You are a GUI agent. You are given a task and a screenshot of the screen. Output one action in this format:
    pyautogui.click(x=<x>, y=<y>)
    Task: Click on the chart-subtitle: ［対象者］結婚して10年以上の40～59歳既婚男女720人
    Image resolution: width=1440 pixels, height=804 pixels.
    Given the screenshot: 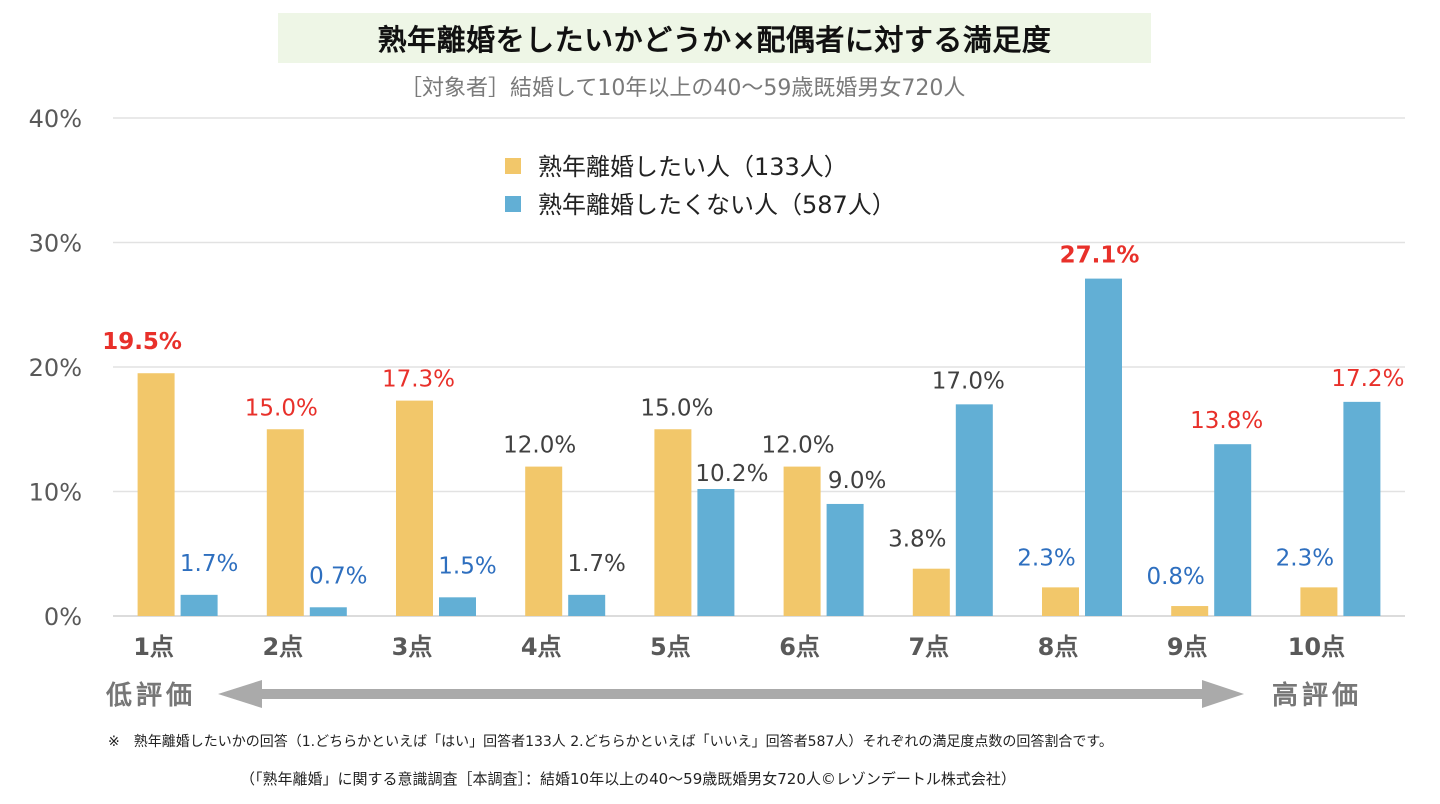 What is the action you would take?
    pyautogui.click(x=683, y=88)
    